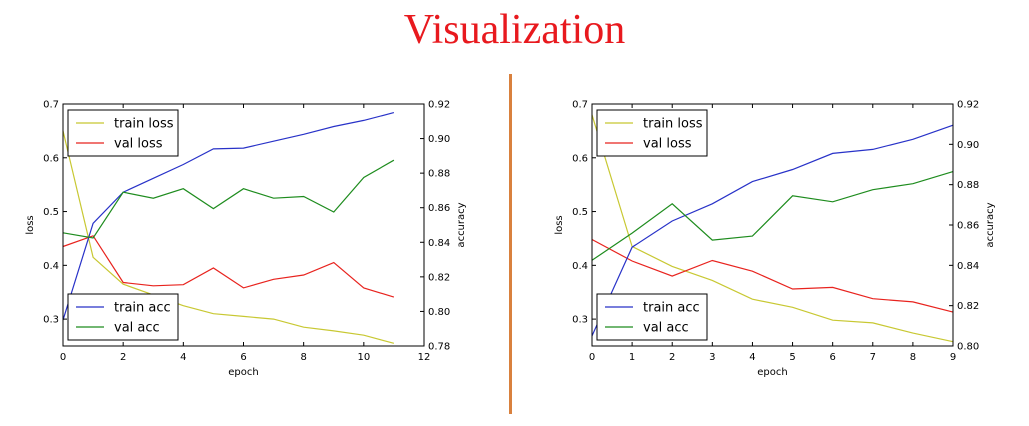 The image size is (1029, 426). I want to click on x-tick-label: 10, so click(363, 357).